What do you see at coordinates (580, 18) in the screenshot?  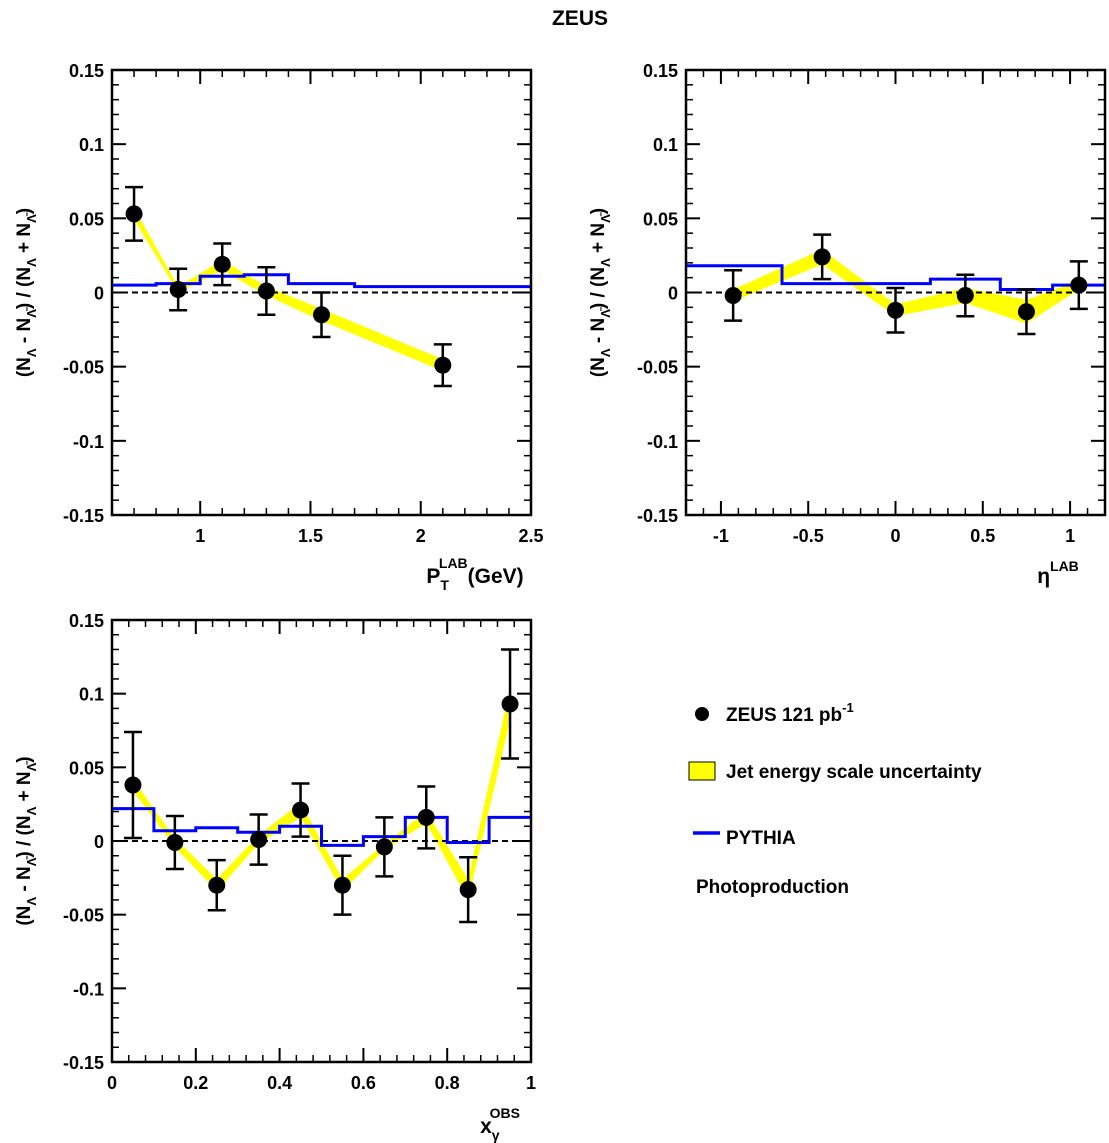 I see `figure-title: ZEUS` at bounding box center [580, 18].